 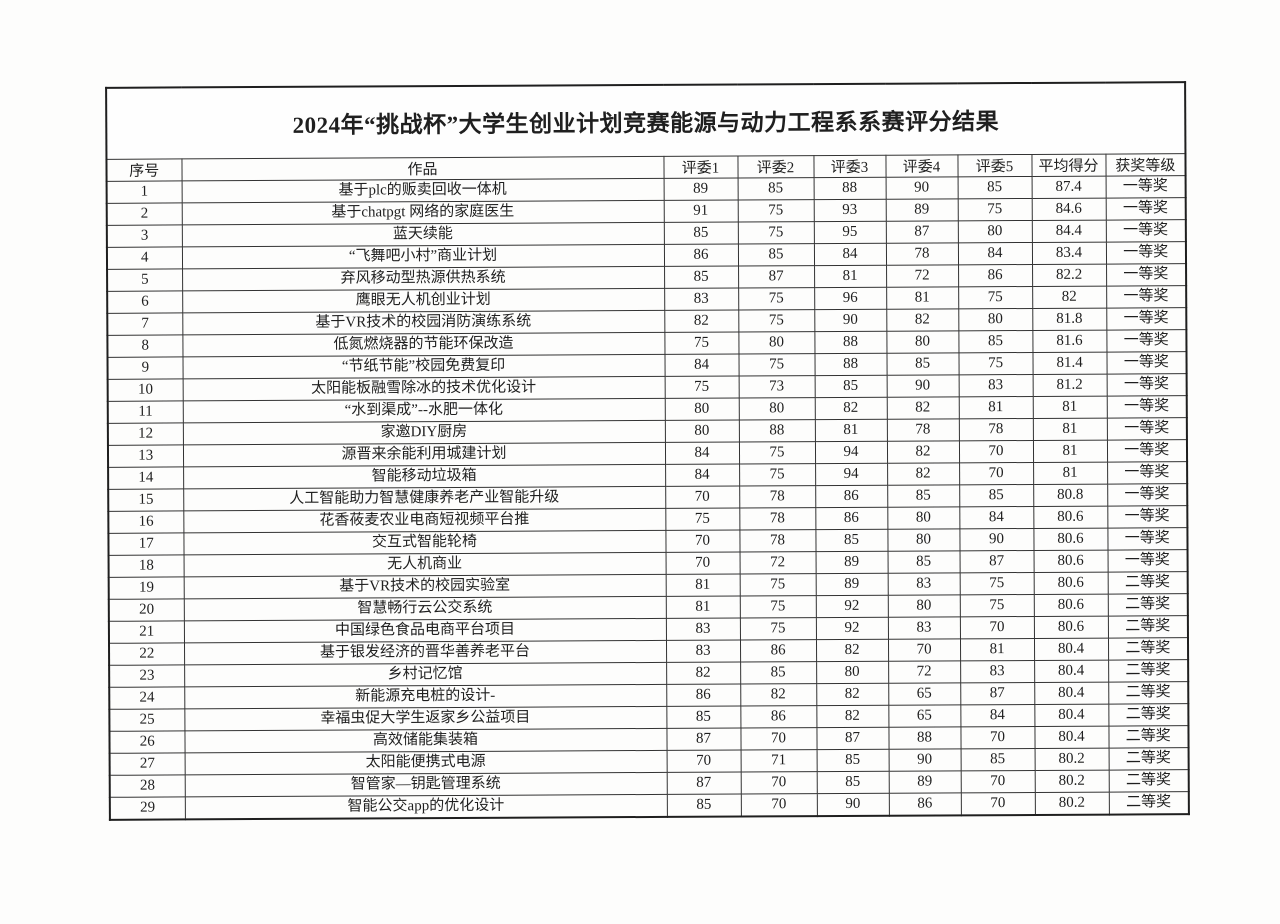 What do you see at coordinates (1068, 165) in the screenshot?
I see `average-header: 平均得分` at bounding box center [1068, 165].